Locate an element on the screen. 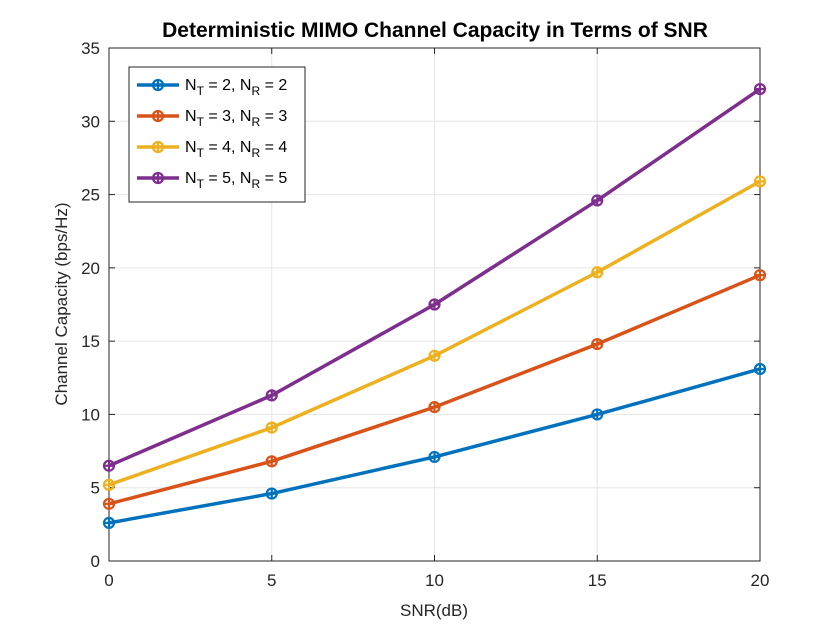  legend-label: NT = 4, NR = 4 is located at coordinates (236, 149).